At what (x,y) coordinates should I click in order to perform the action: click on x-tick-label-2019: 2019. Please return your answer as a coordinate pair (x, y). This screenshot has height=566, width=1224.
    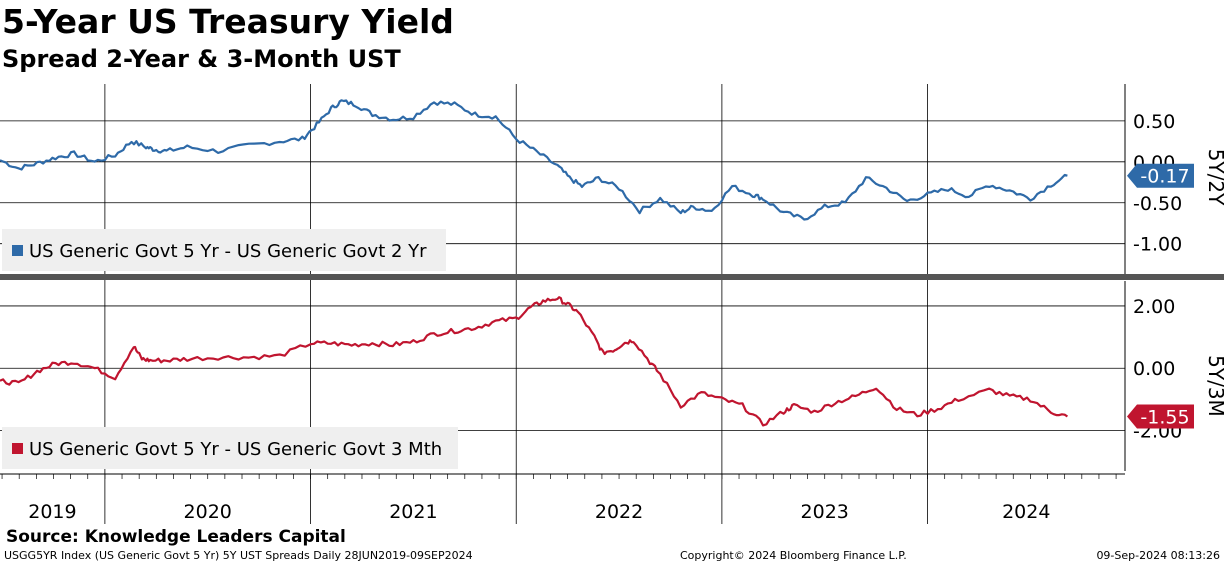
    Looking at the image, I should click on (52, 512).